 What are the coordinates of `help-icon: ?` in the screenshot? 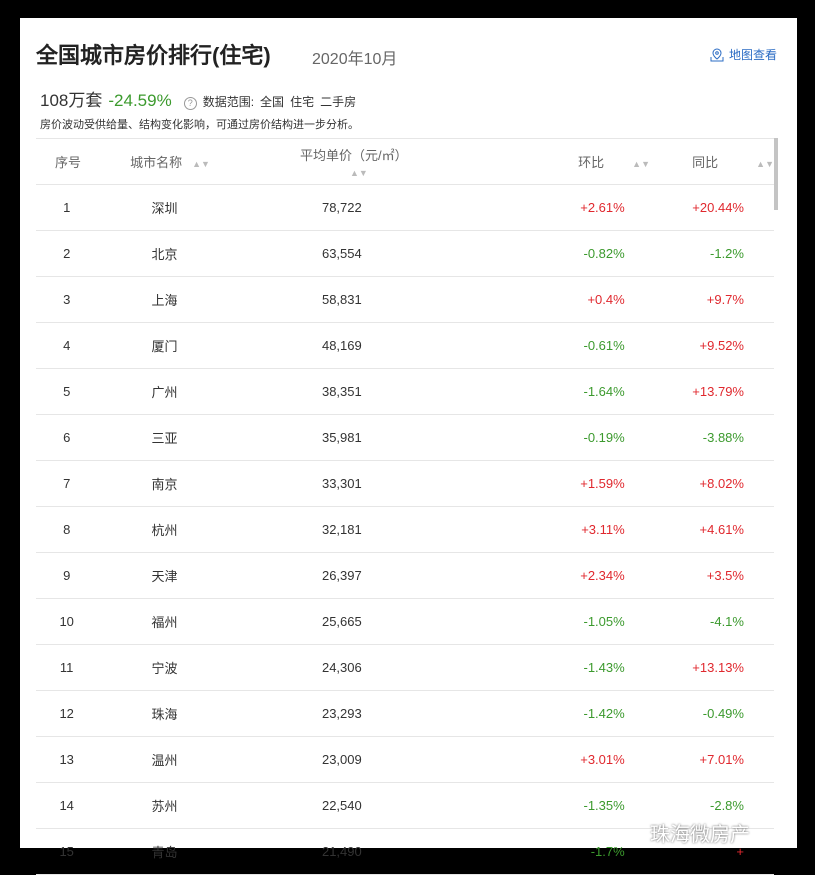 It's located at (190, 103).